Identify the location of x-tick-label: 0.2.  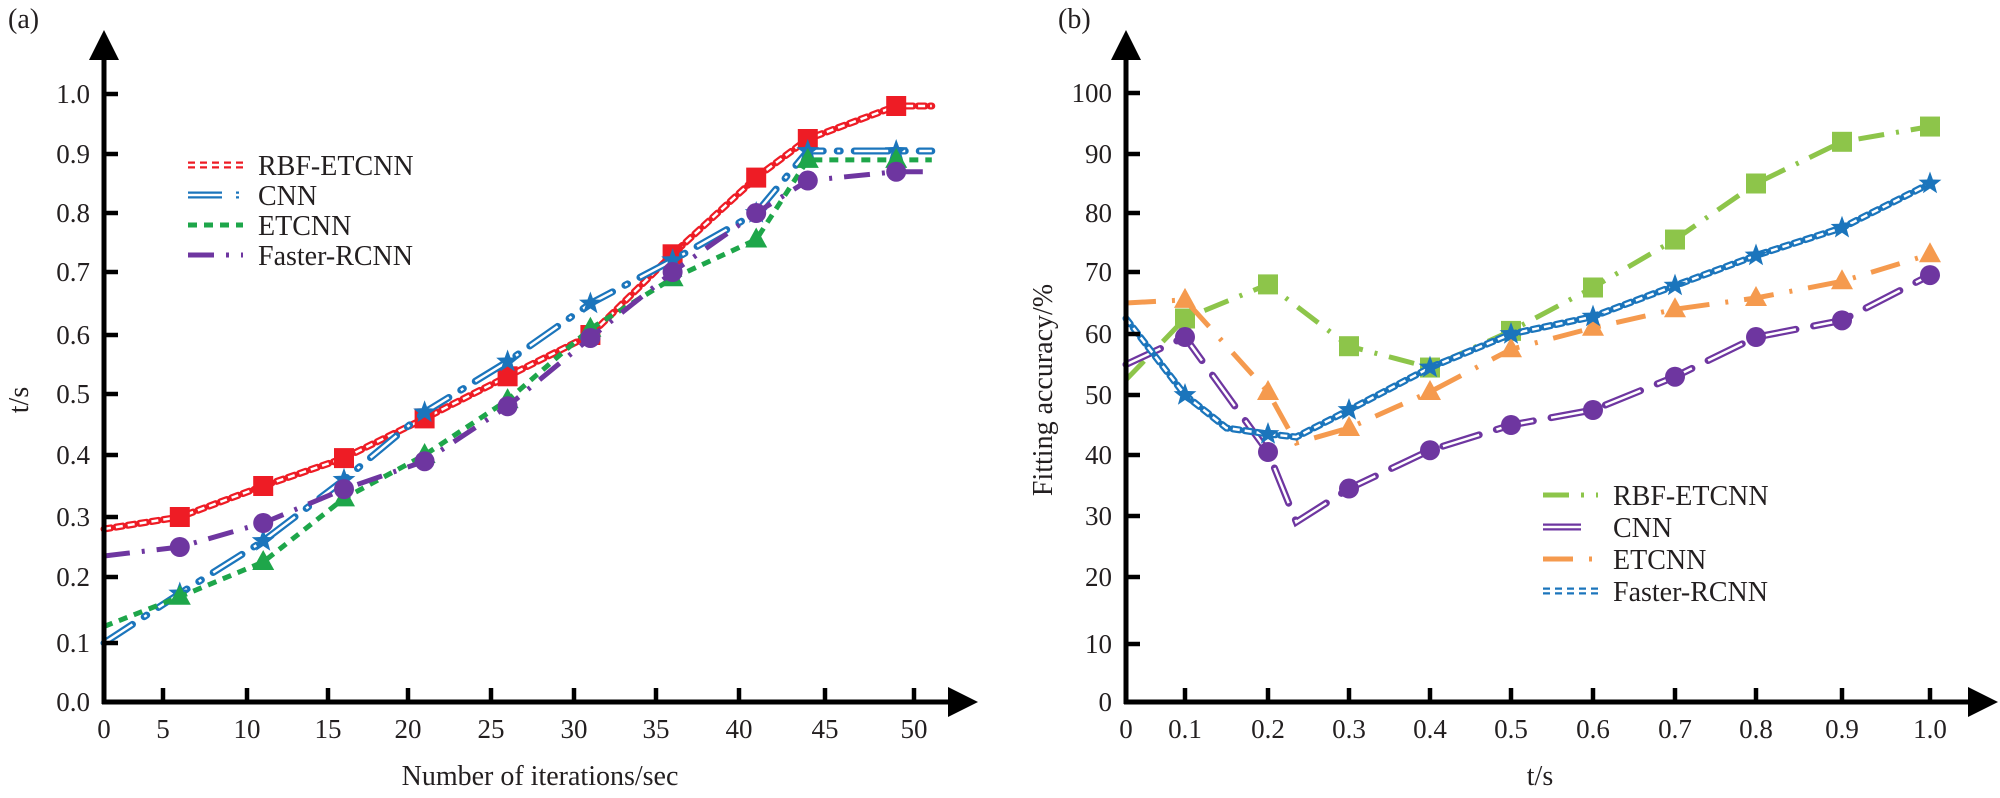
(1268, 729).